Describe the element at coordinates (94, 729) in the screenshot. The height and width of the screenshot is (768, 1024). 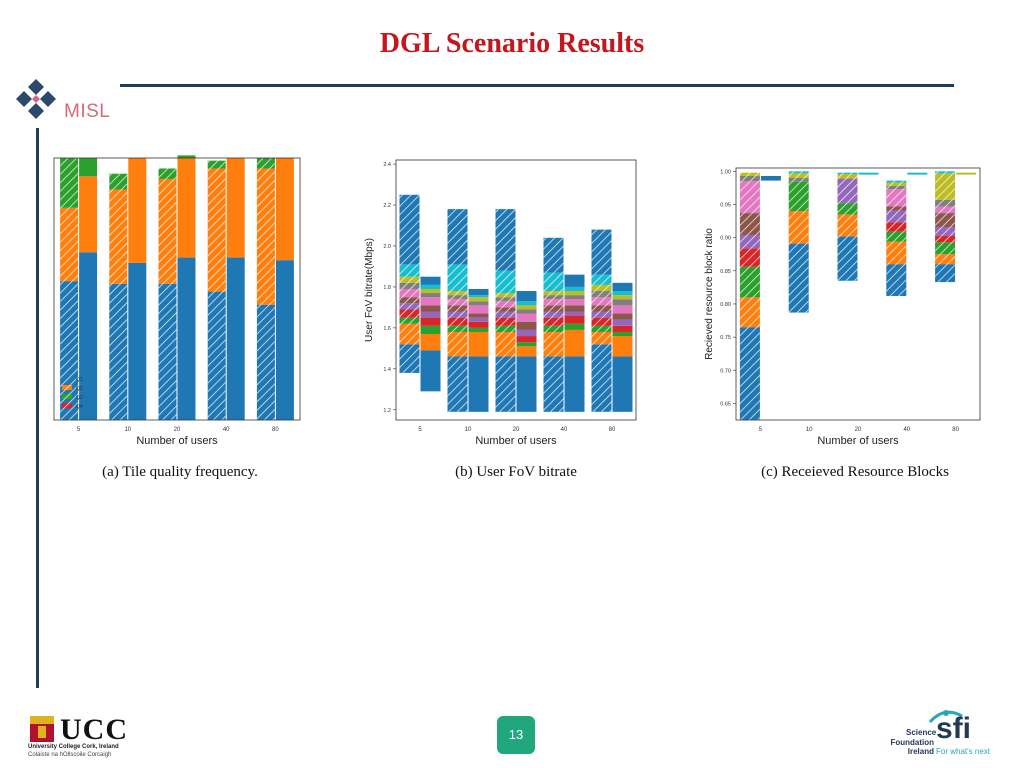
I see `ucc-wordmark: UCC` at that location.